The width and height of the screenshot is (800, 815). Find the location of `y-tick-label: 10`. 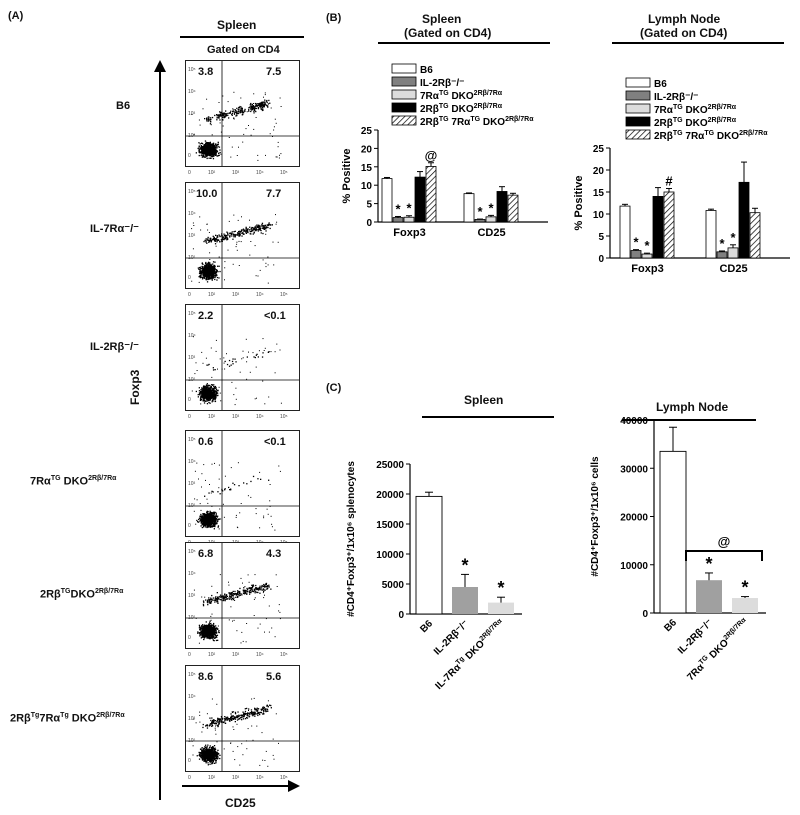

y-tick-label: 10 is located at coordinates (599, 215).